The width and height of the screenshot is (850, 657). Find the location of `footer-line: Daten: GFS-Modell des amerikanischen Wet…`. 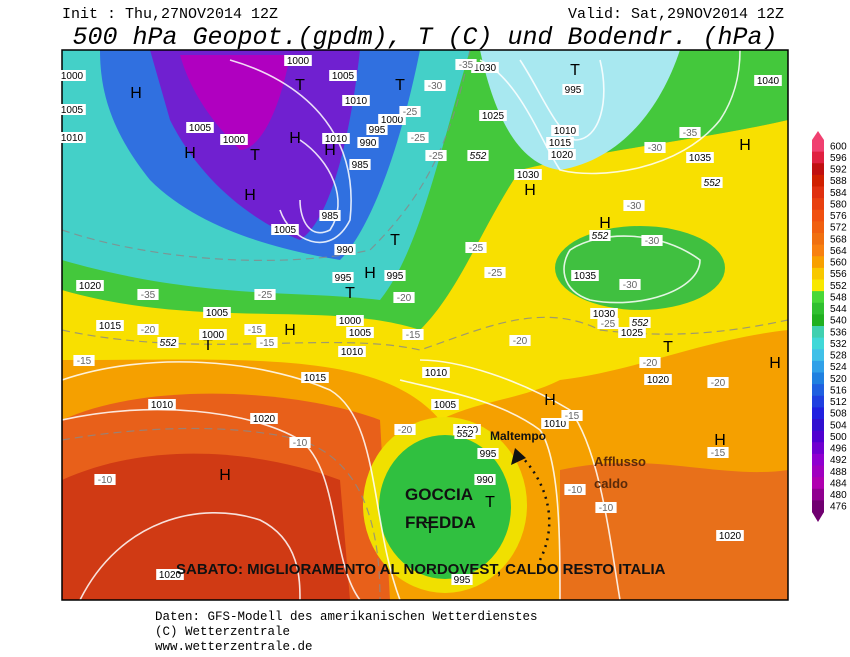

footer-line: Daten: GFS-Modell des amerikanischen Wet… is located at coordinates (346, 617).